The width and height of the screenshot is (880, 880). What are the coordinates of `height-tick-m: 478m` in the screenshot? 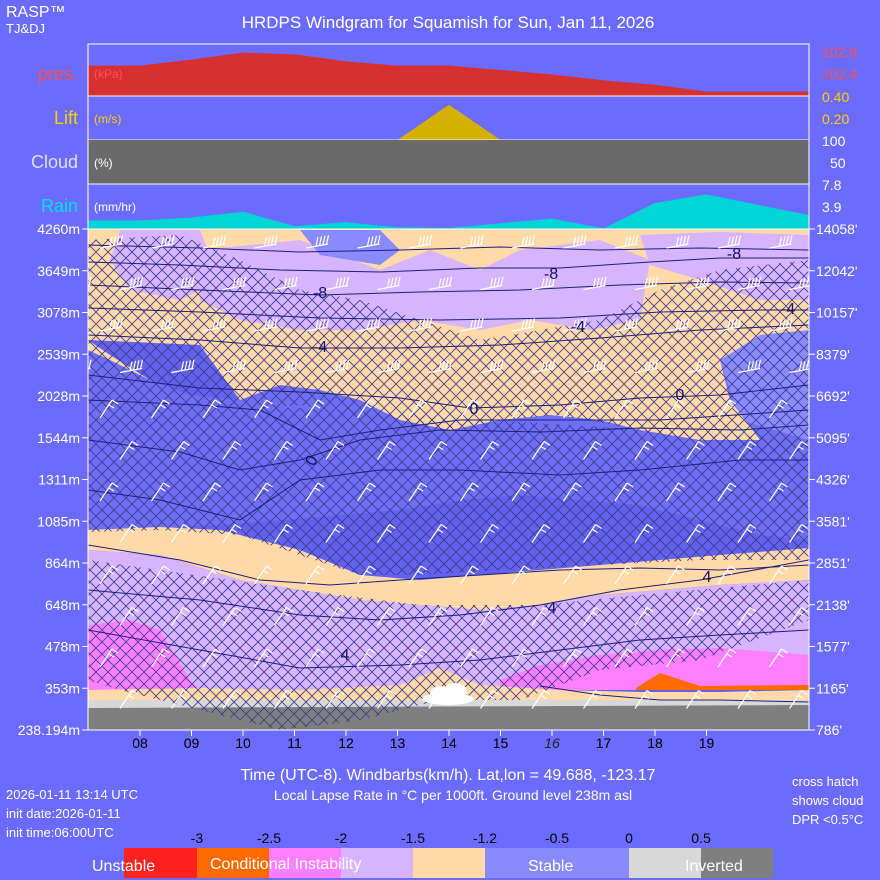 It's located at (62, 647).